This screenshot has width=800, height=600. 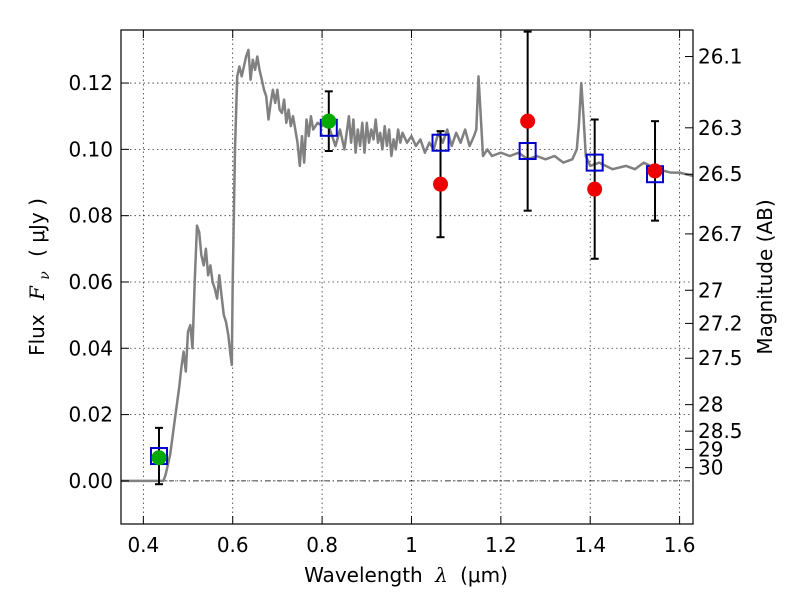 I want to click on x-tick-label: 0.8, so click(x=322, y=545).